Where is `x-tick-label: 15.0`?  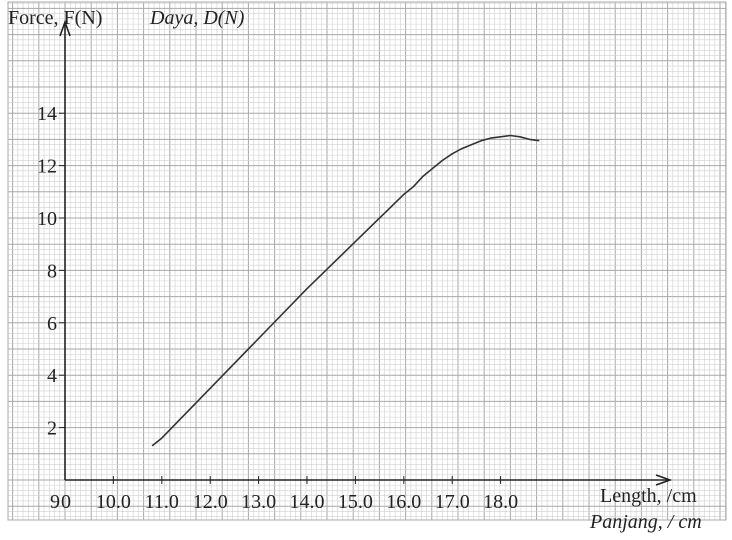 x-tick-label: 15.0 is located at coordinates (355, 502).